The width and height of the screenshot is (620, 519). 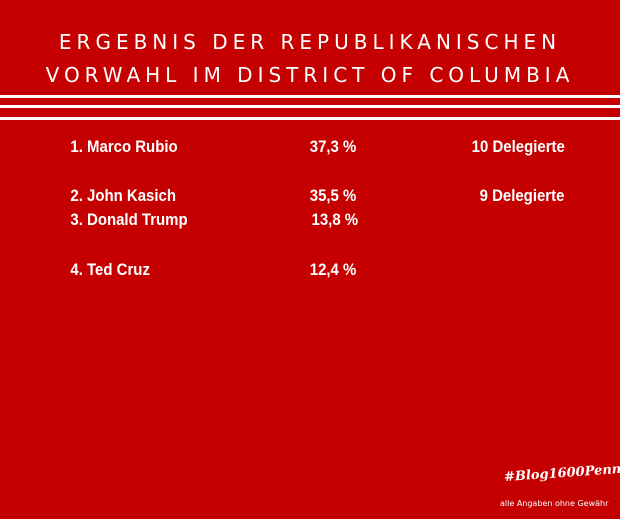 I want to click on hashtag-label: #Blog1600Penn, so click(x=561, y=473).